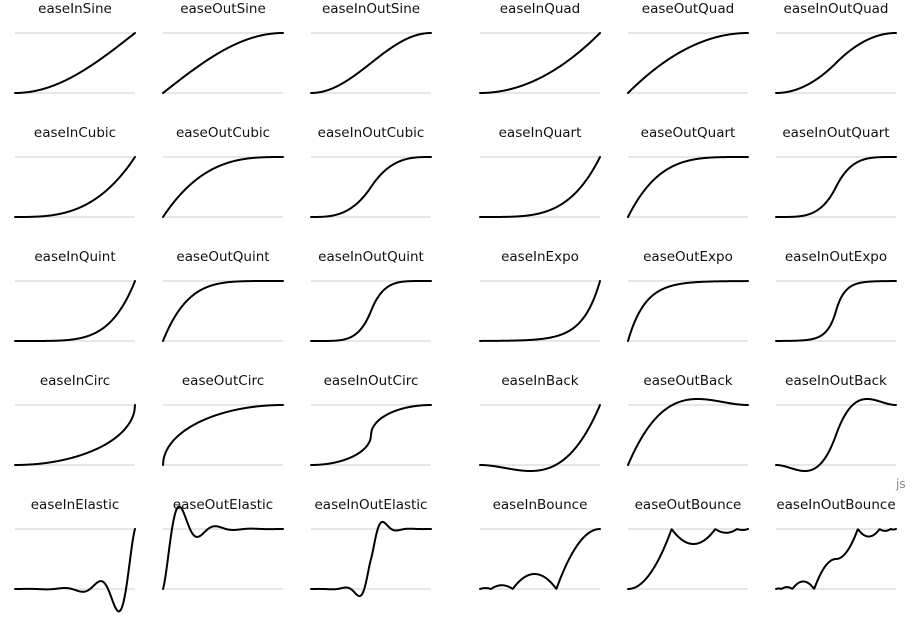 Image resolution: width=914 pixels, height=622 pixels. I want to click on curve-easeInQuart, so click(540, 187).